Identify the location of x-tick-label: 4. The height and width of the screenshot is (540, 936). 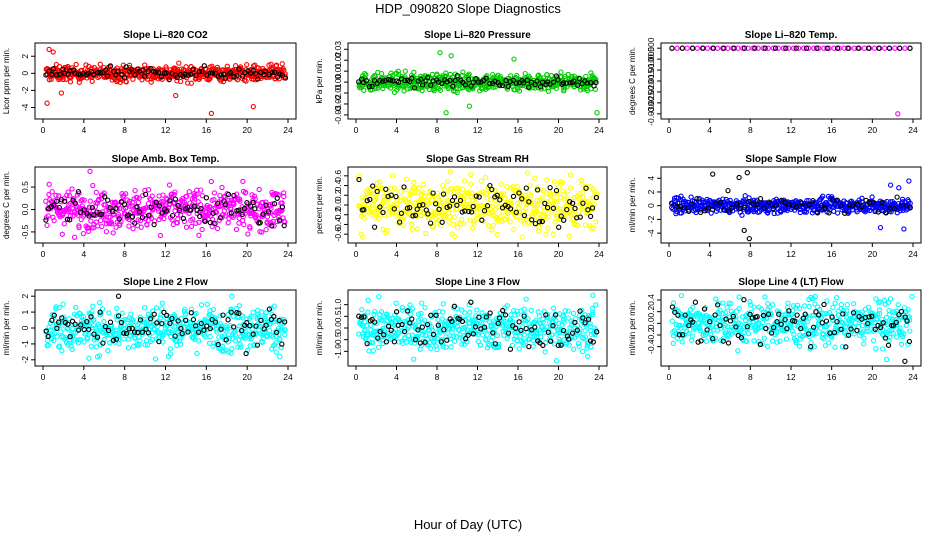
(83, 377).